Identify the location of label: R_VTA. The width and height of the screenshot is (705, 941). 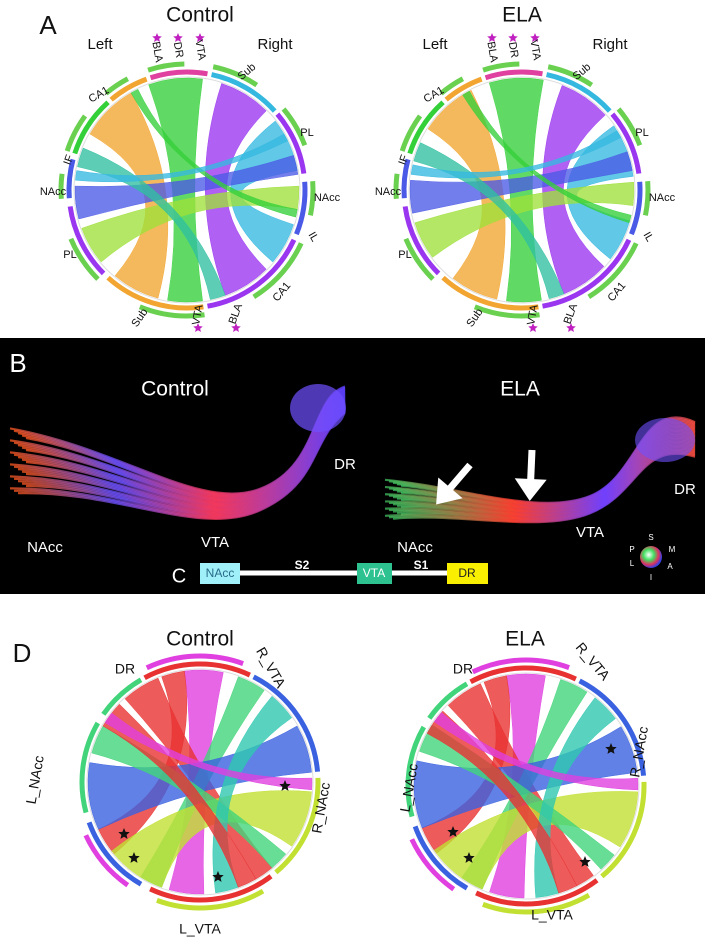
(593, 661).